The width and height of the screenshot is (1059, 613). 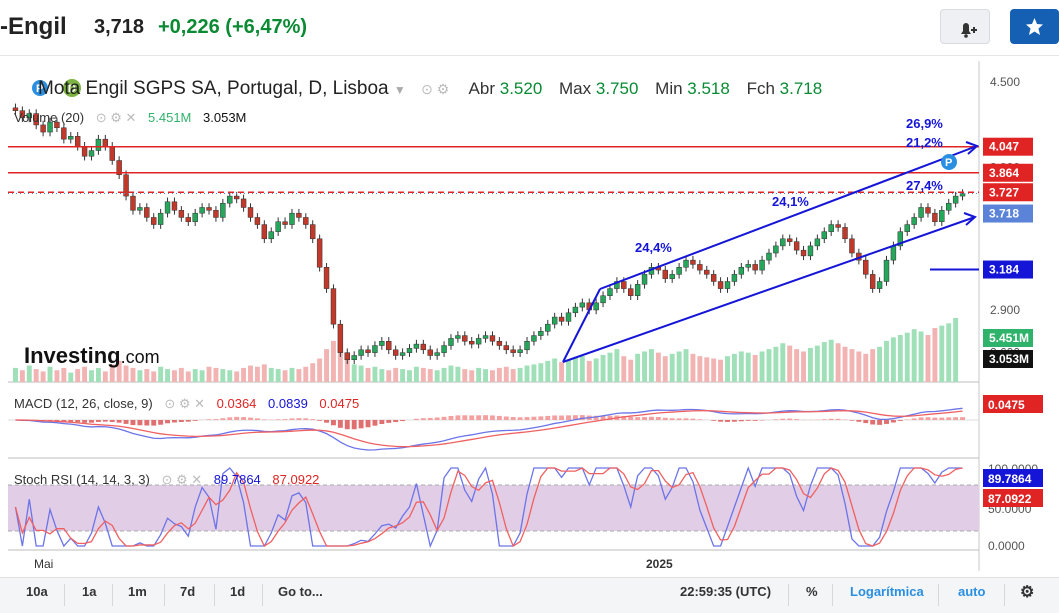 What do you see at coordinates (137, 591) in the screenshot?
I see `range-1m-button: 1m` at bounding box center [137, 591].